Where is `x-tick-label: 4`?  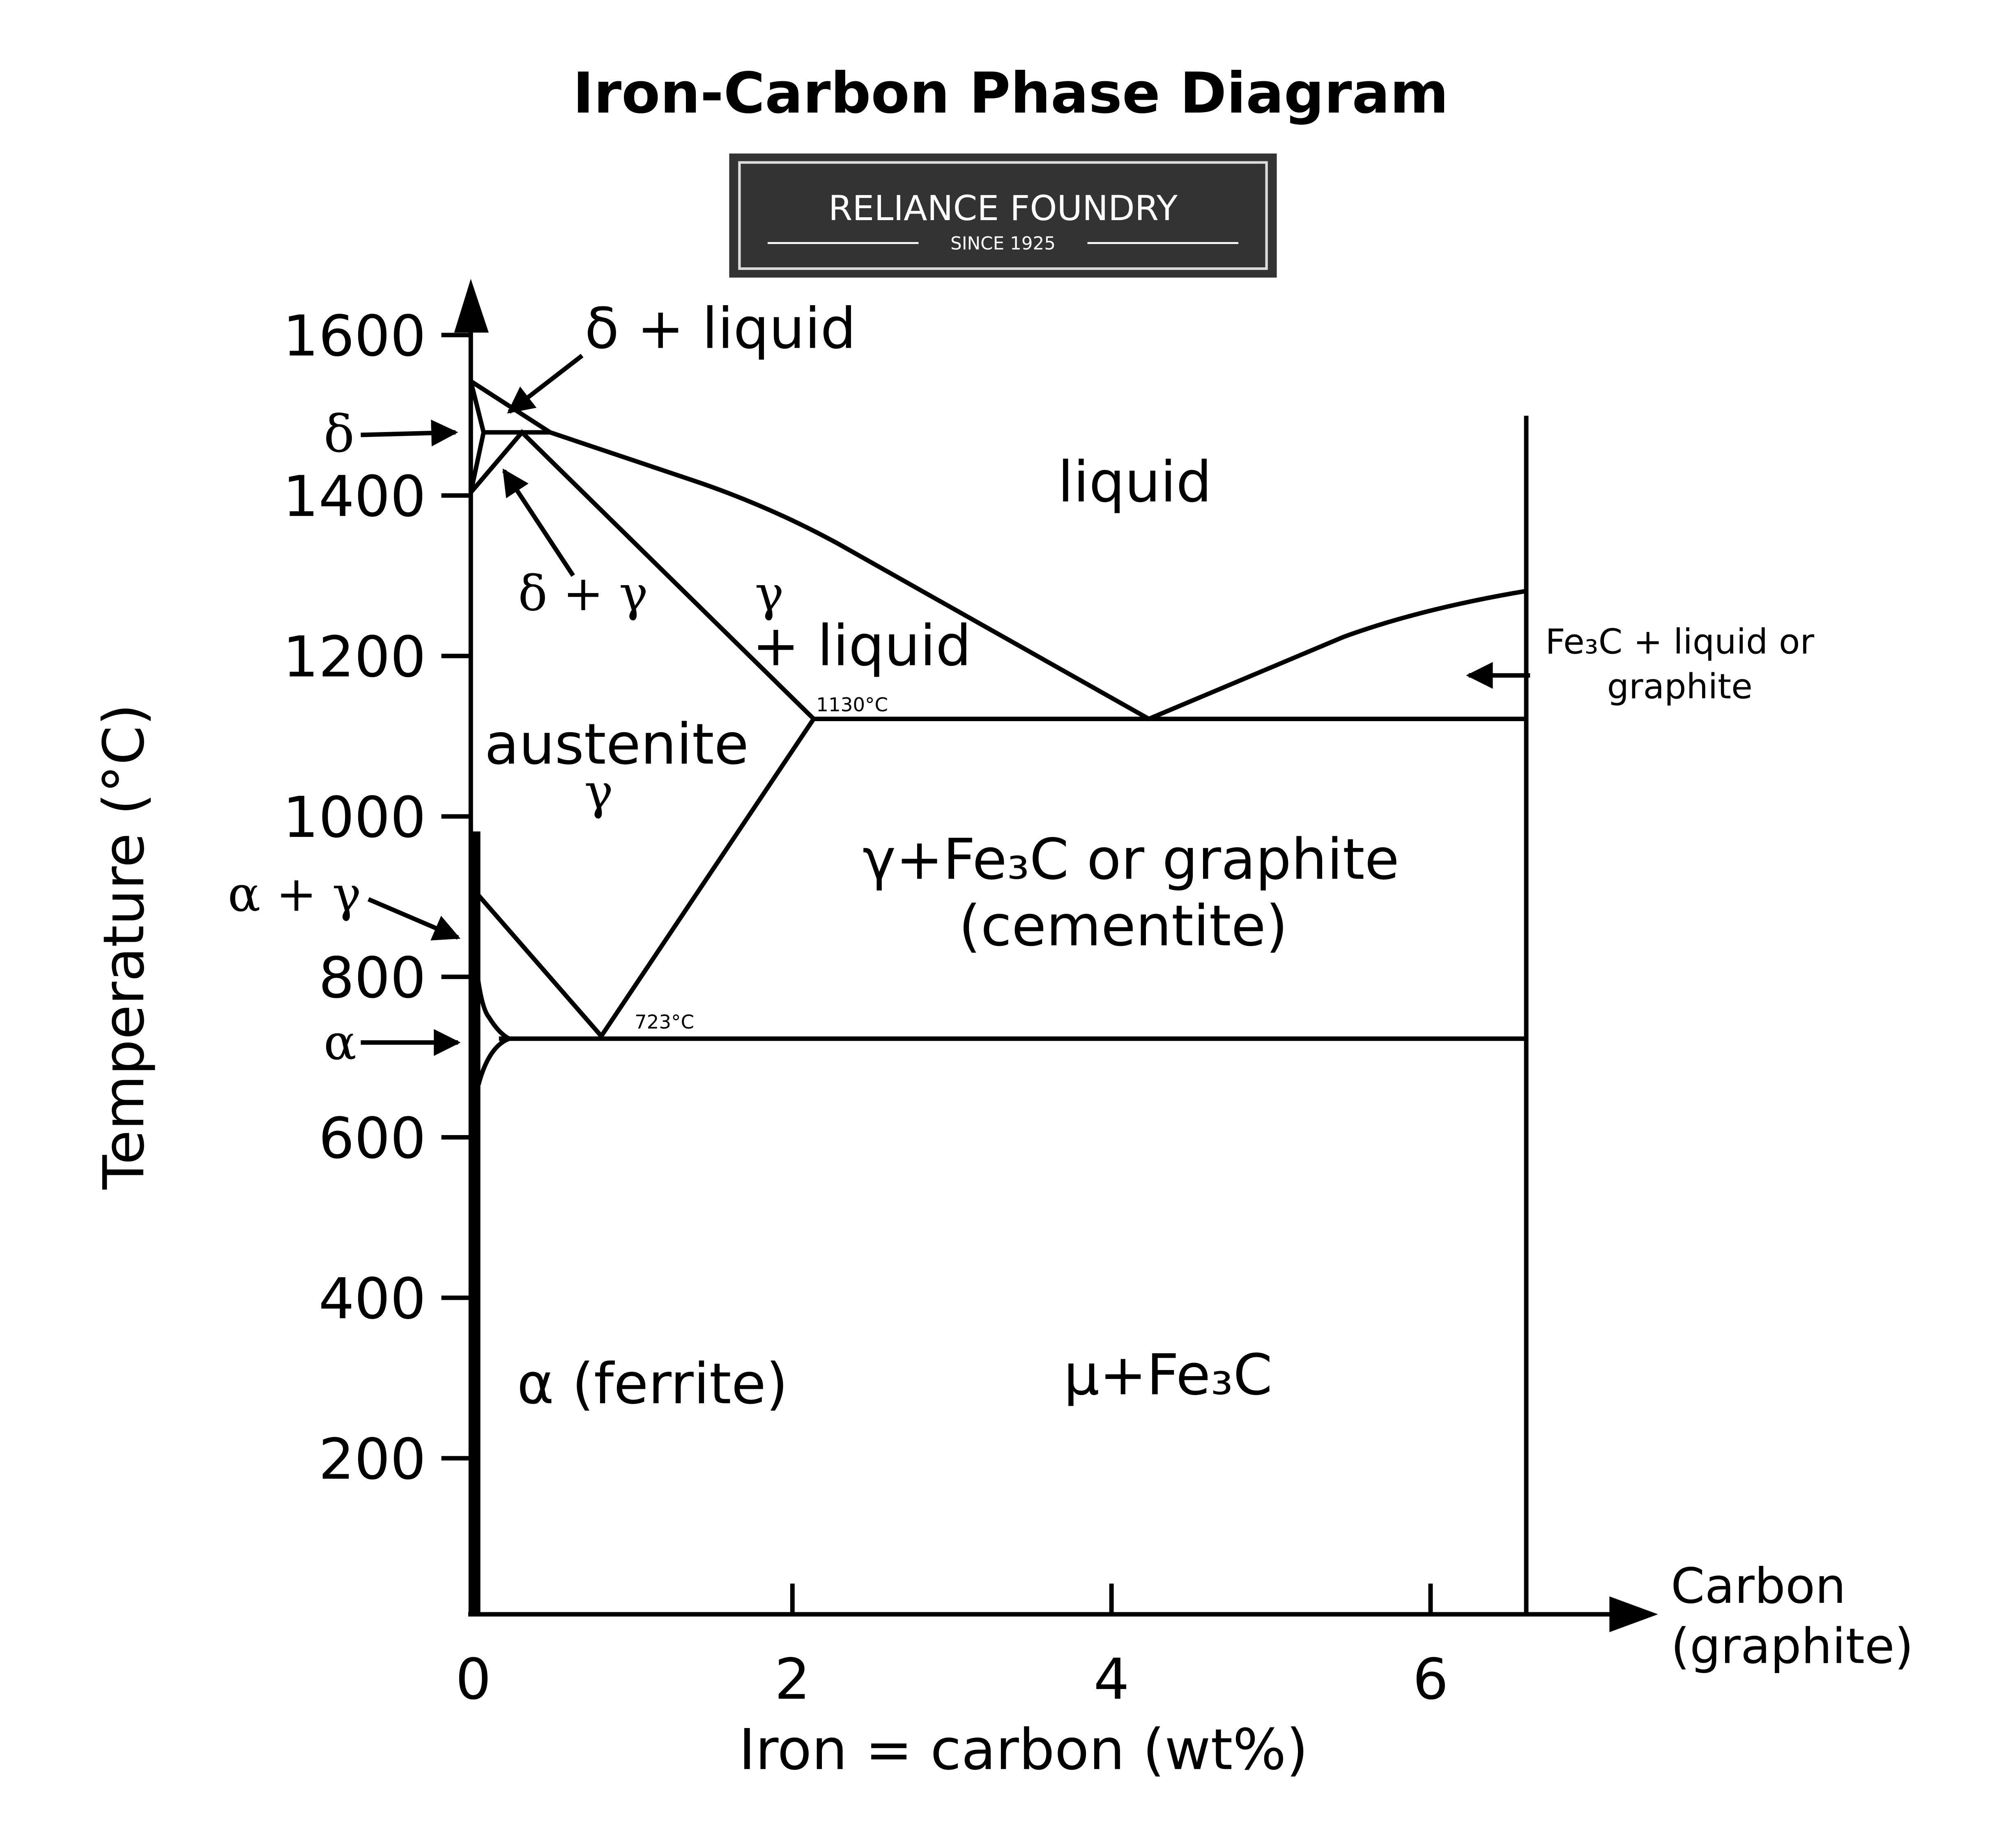 x-tick-label: 4 is located at coordinates (1112, 1679).